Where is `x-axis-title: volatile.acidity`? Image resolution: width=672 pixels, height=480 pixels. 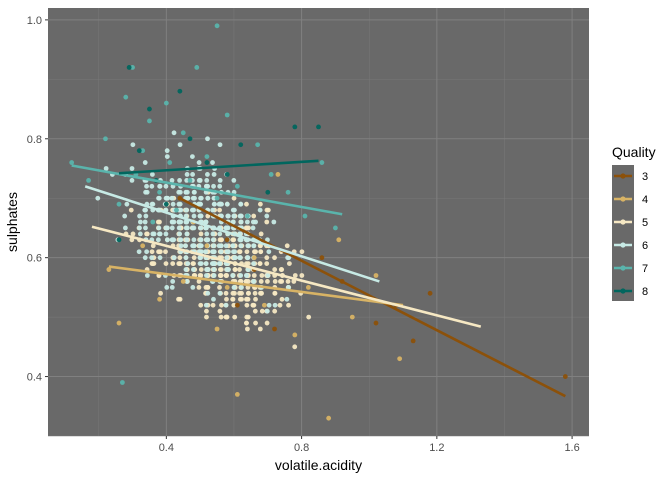 x-axis-title: volatile.acidity is located at coordinates (318, 465).